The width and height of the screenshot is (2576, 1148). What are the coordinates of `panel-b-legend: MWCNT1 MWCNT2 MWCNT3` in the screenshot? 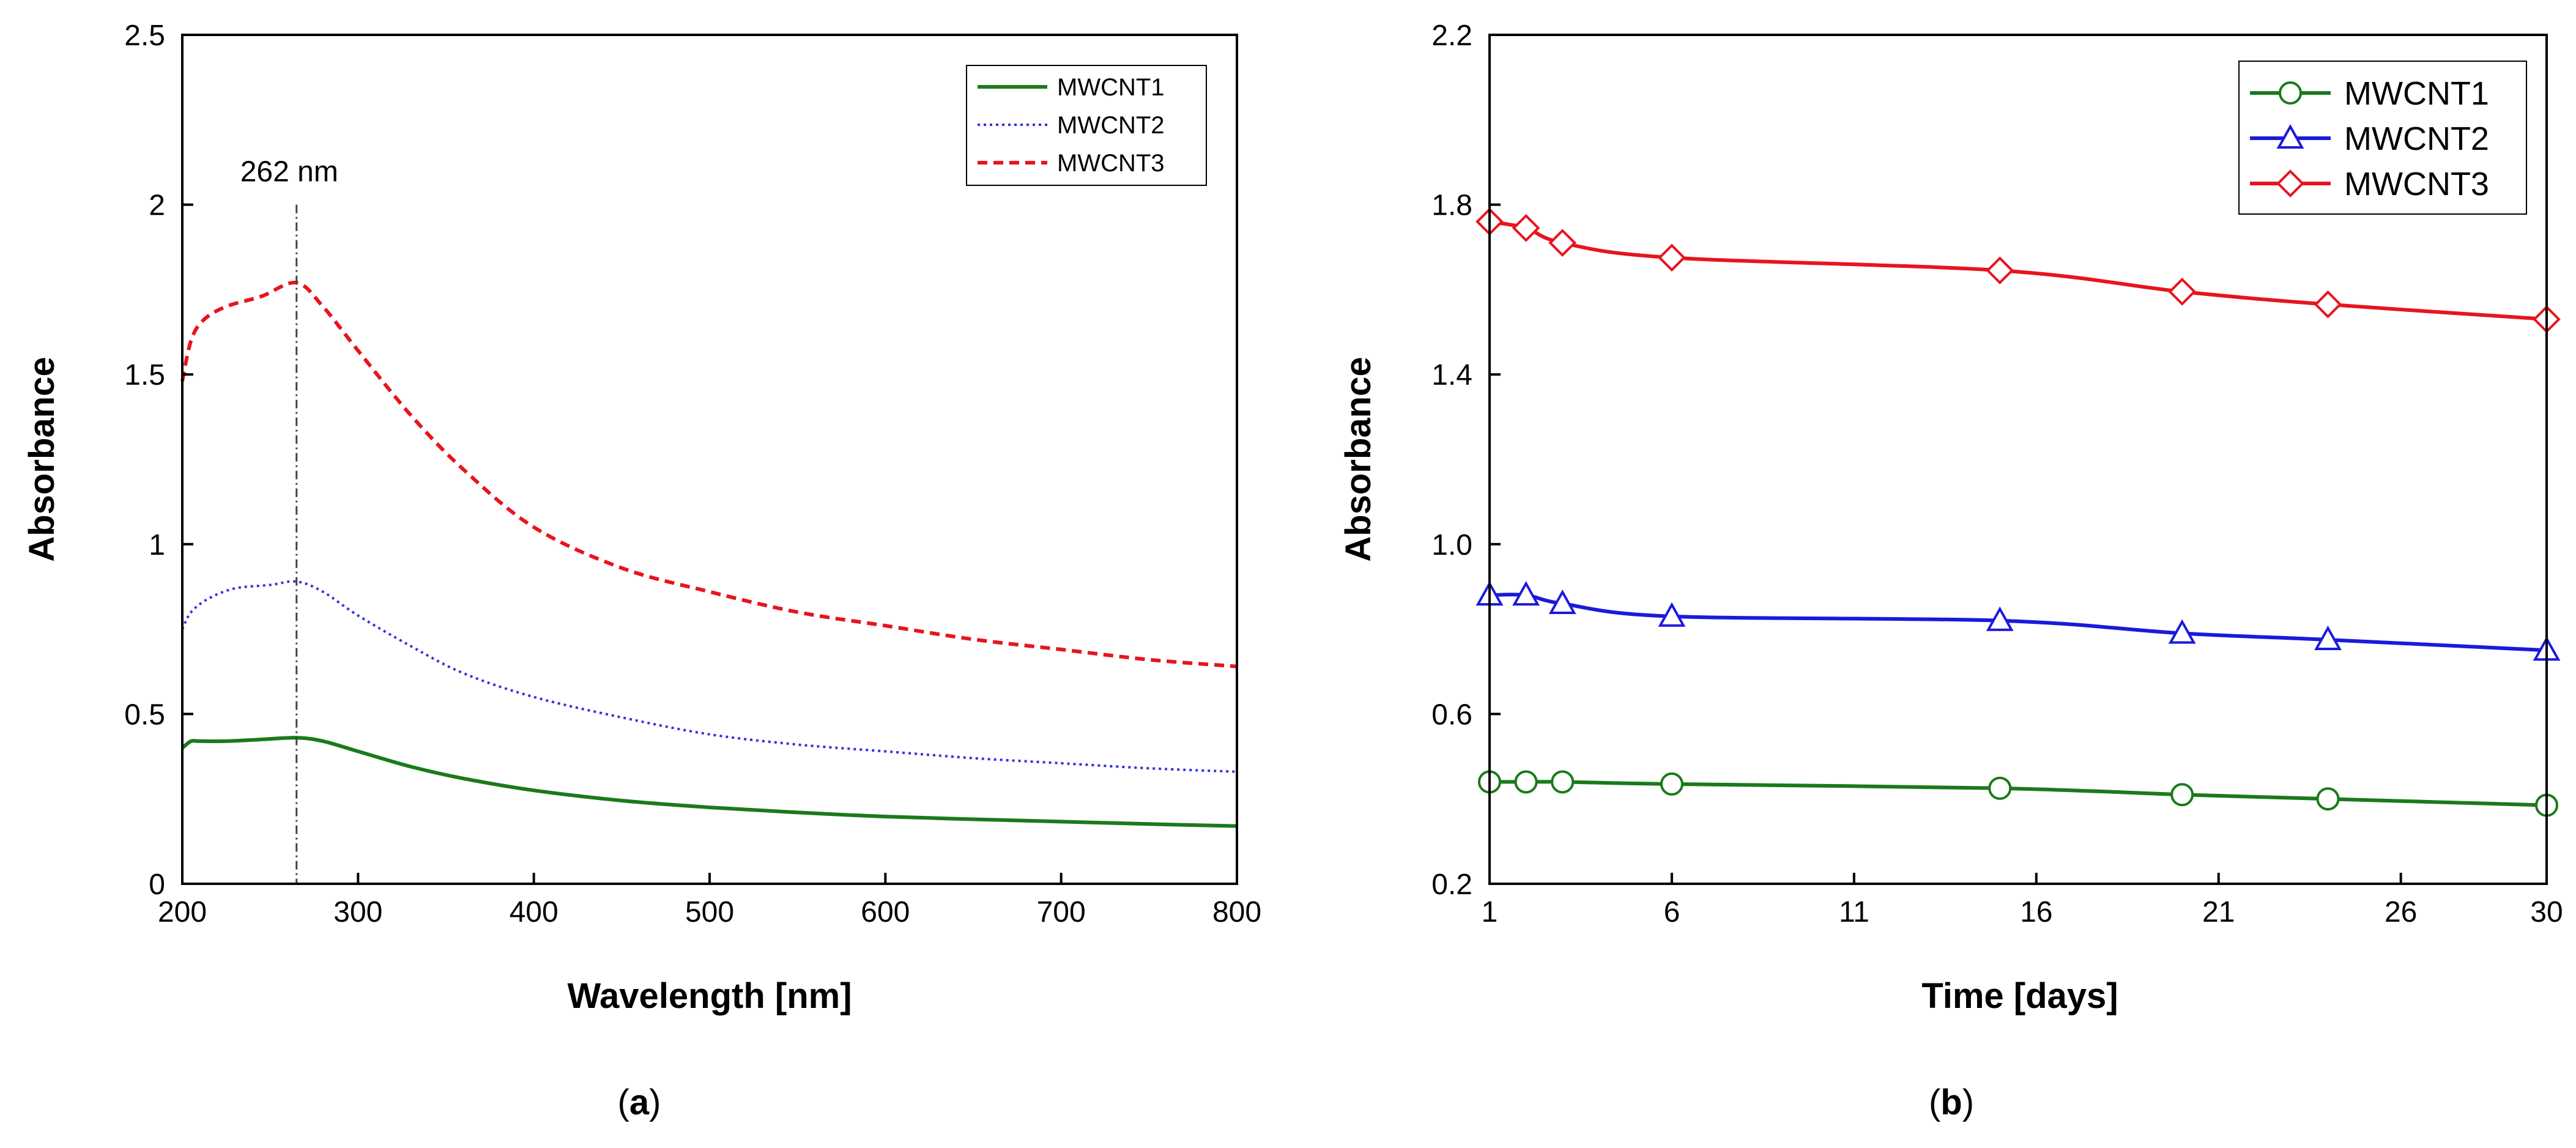 It's located at (2382, 138).